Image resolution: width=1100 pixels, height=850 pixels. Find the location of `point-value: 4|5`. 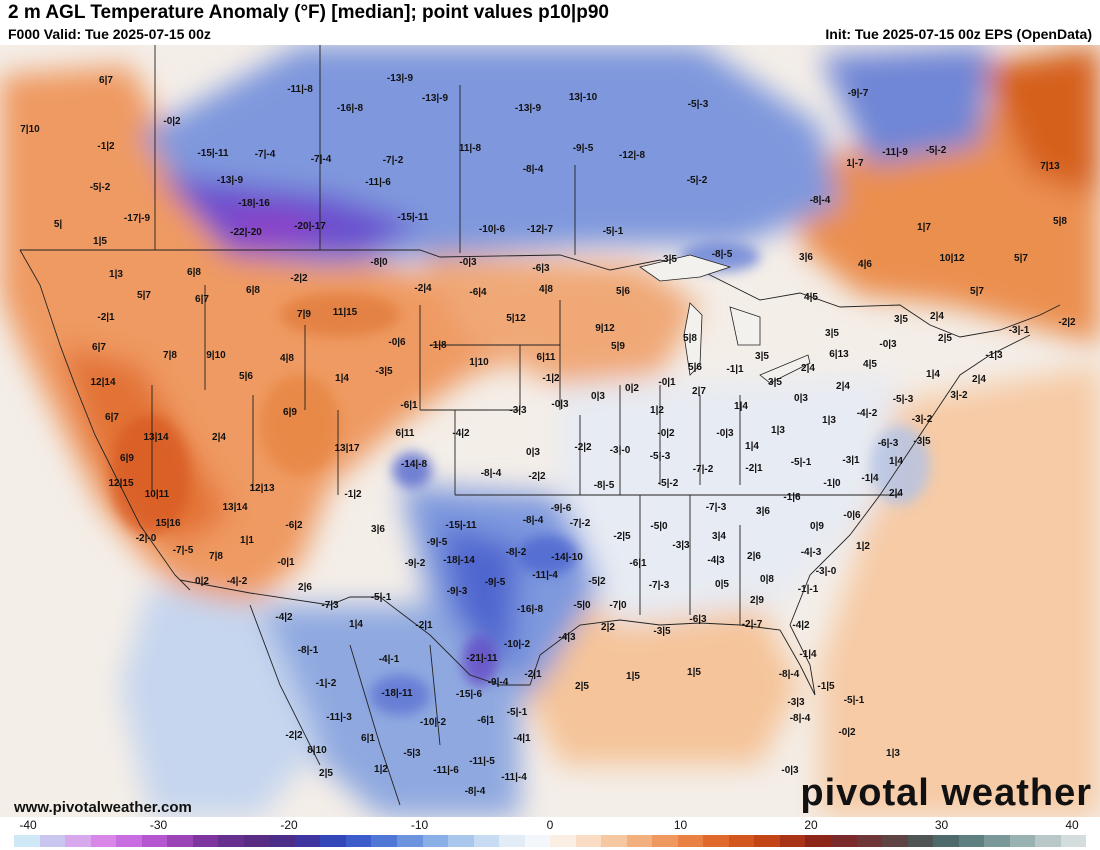

point-value: 4|5 is located at coordinates (870, 364).